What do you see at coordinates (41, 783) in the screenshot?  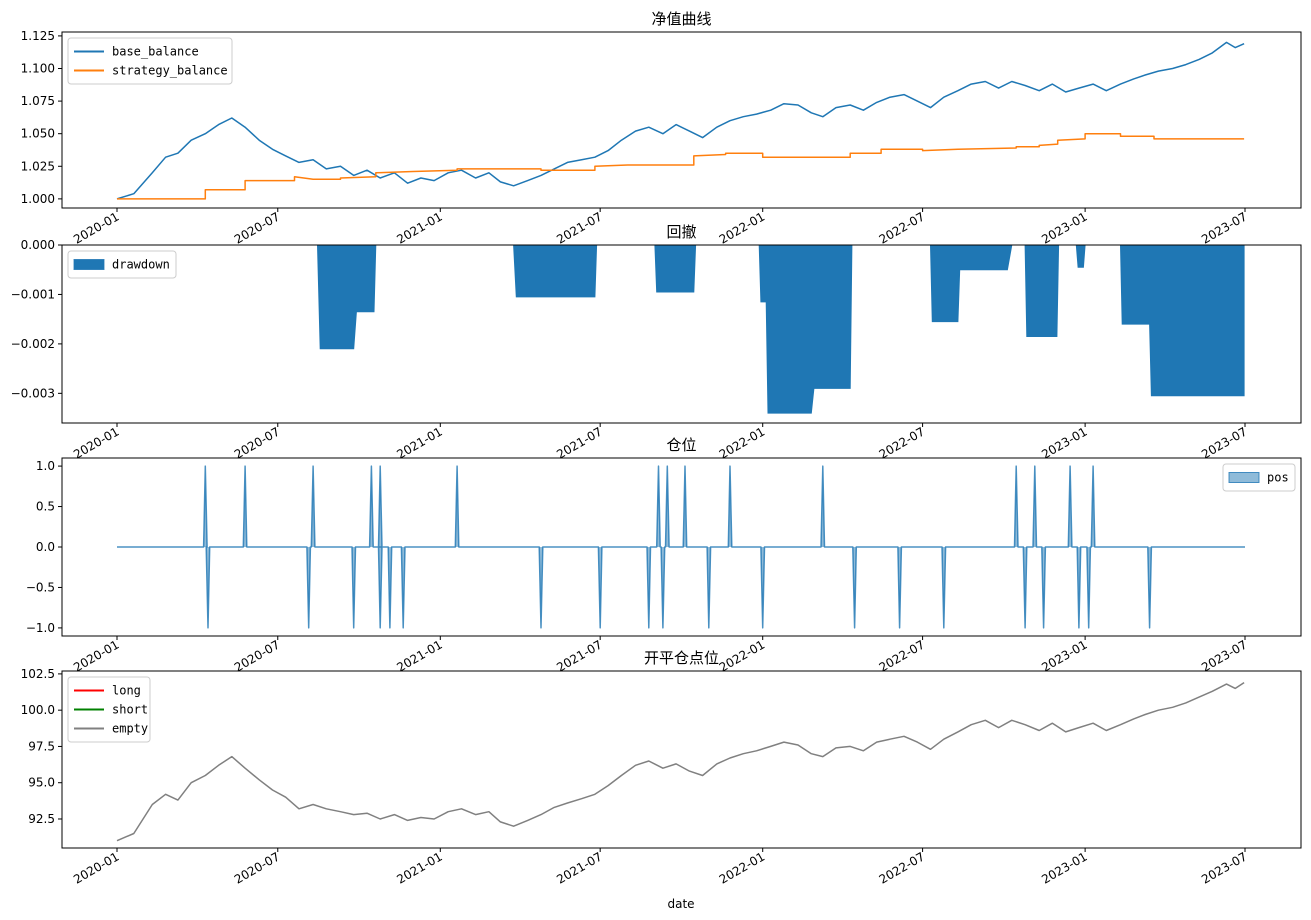 I see `y-tick-label: 95.0` at bounding box center [41, 783].